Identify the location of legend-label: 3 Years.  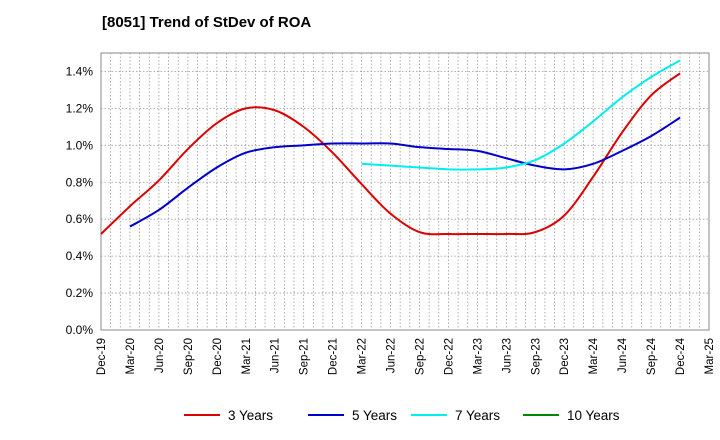
(251, 415).